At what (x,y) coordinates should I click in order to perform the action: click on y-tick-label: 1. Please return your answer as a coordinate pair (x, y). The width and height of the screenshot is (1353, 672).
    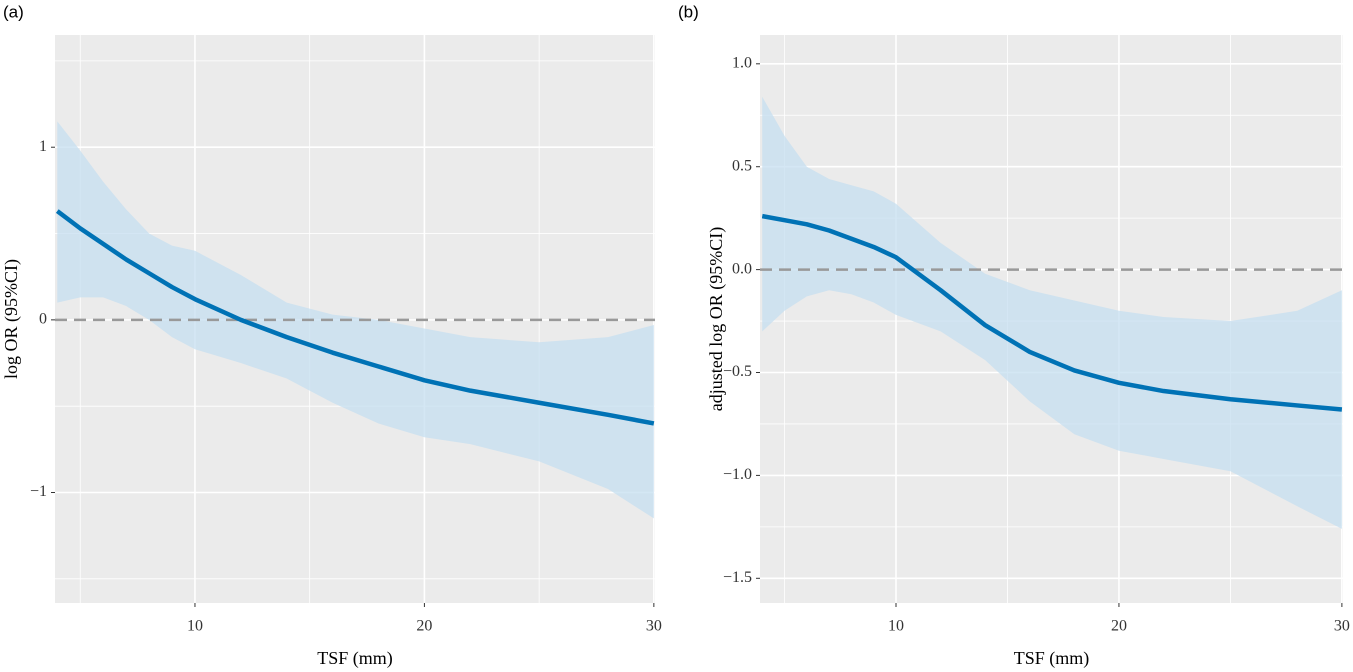
    Looking at the image, I should click on (43, 146).